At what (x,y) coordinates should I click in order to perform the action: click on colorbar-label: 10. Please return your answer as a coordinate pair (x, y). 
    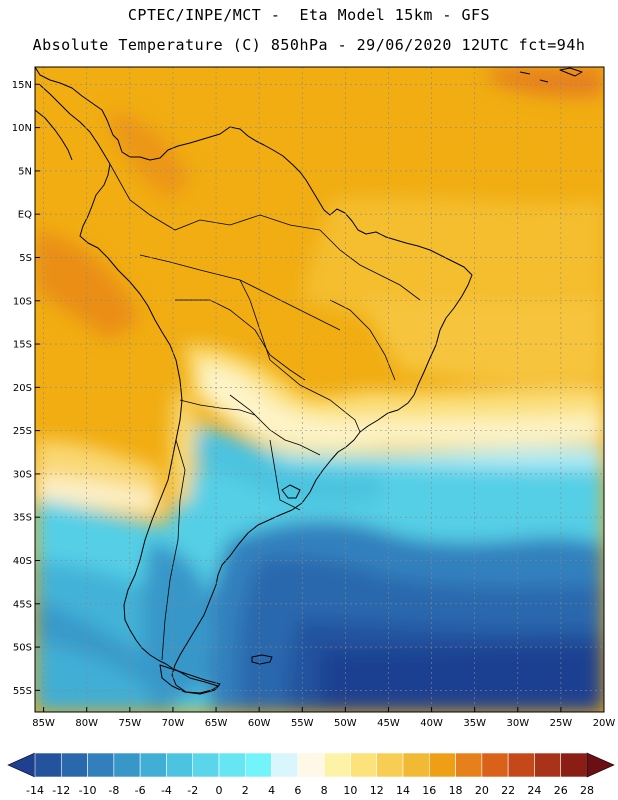
    Looking at the image, I should click on (350, 790).